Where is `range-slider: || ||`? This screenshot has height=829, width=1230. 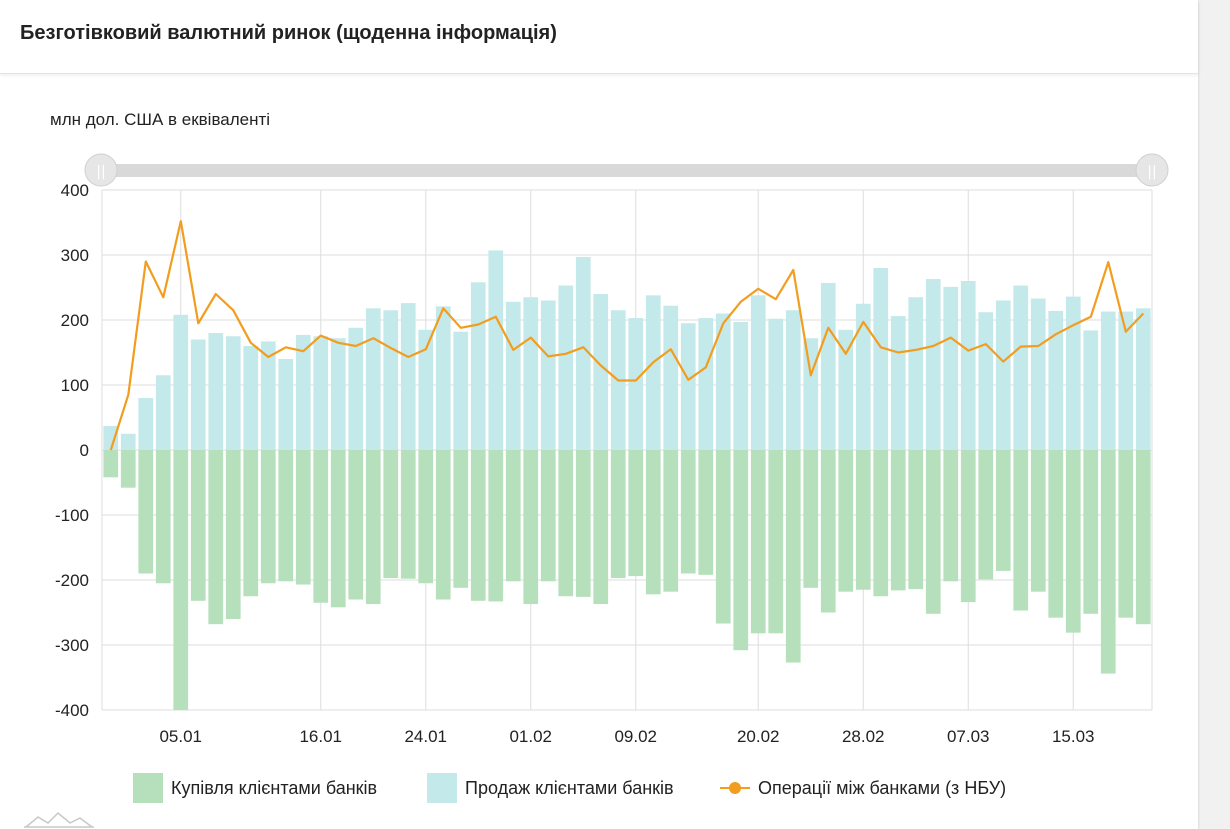 range-slider: || || is located at coordinates (626, 170).